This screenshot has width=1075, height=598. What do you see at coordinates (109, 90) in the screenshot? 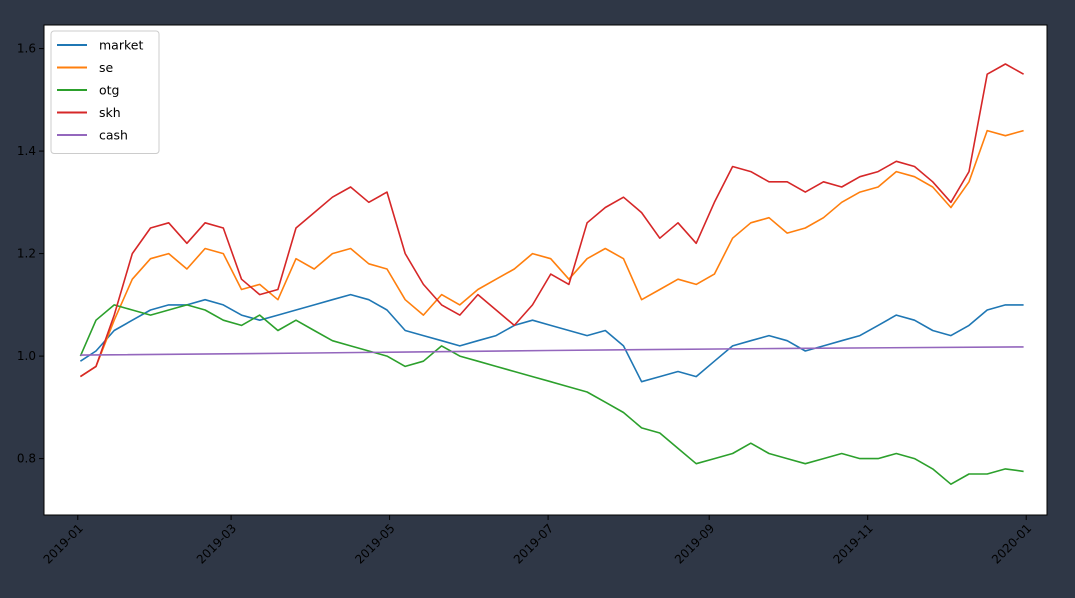
I see `legend-label-otg: otg` at bounding box center [109, 90].